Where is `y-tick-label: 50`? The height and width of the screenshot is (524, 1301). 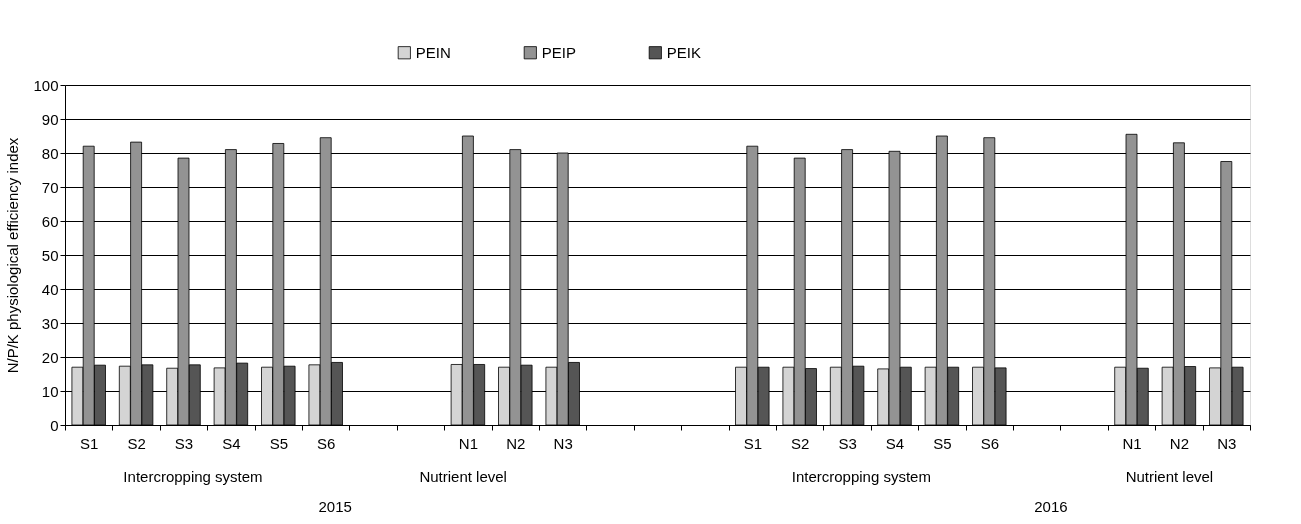 y-tick-label: 50 is located at coordinates (50, 255).